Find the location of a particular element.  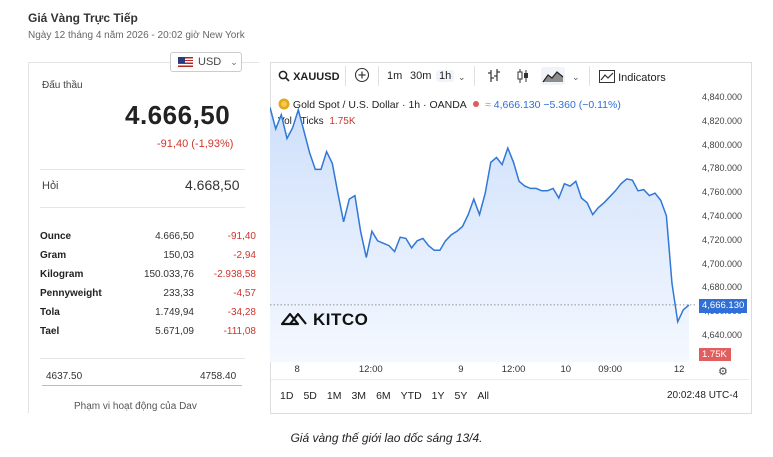

range-low: 4637.50 is located at coordinates (64, 376).